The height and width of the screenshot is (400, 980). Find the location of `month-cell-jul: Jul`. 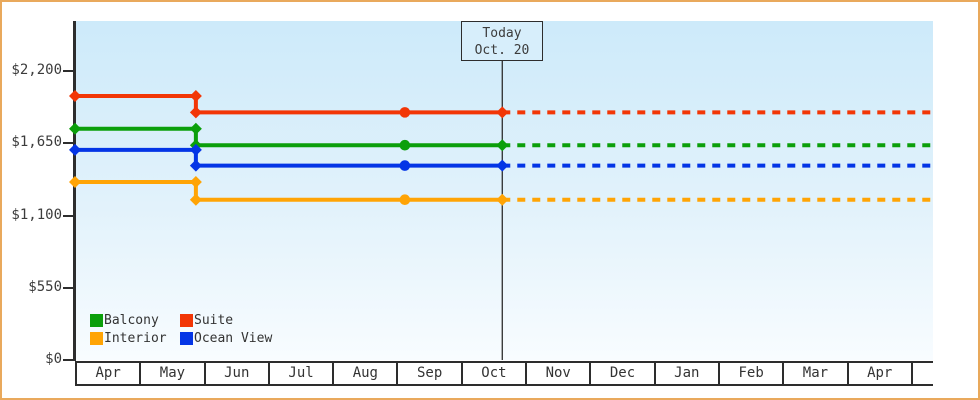

month-cell-jul: Jul is located at coordinates (299, 373).